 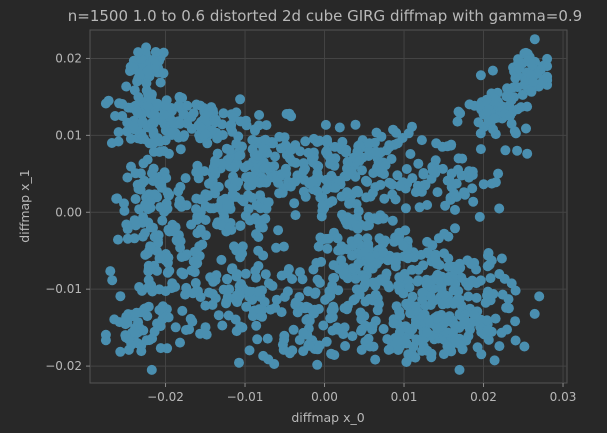 What do you see at coordinates (404, 397) in the screenshot?
I see `x-tick-label: 0.01` at bounding box center [404, 397].